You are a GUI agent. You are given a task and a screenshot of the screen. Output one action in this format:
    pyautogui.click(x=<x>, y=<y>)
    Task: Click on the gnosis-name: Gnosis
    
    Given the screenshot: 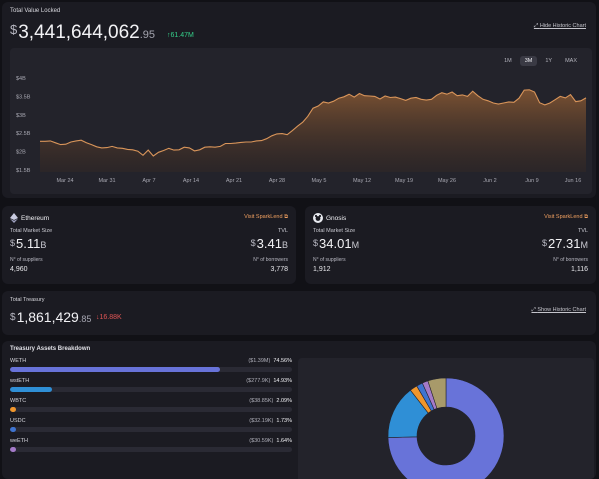 What is the action you would take?
    pyautogui.click(x=336, y=218)
    